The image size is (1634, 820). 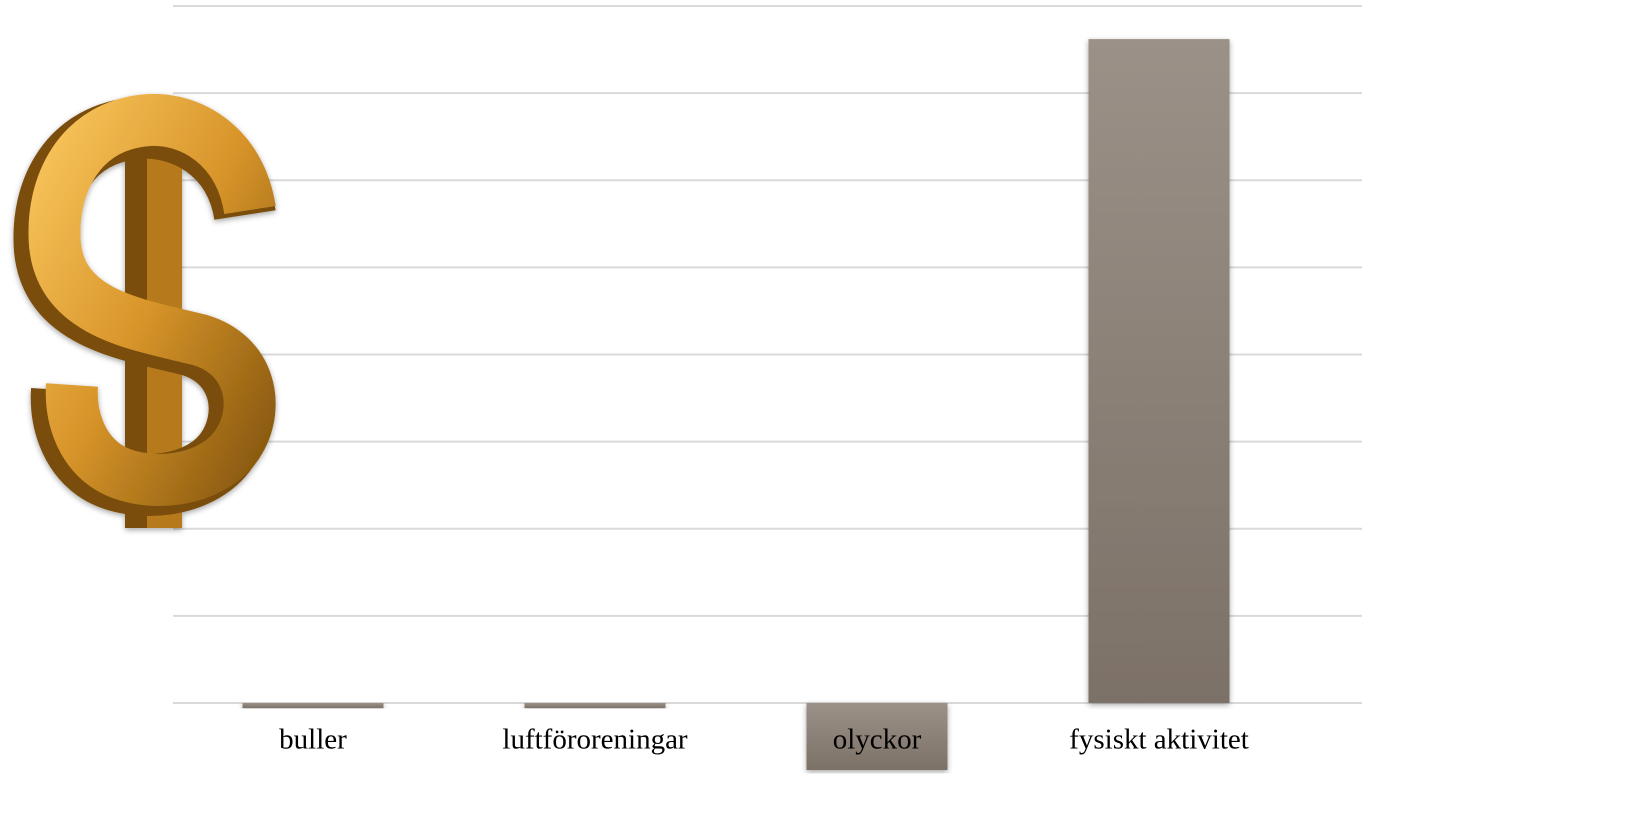 I want to click on x-tick-label: olyckor, so click(x=877, y=740).